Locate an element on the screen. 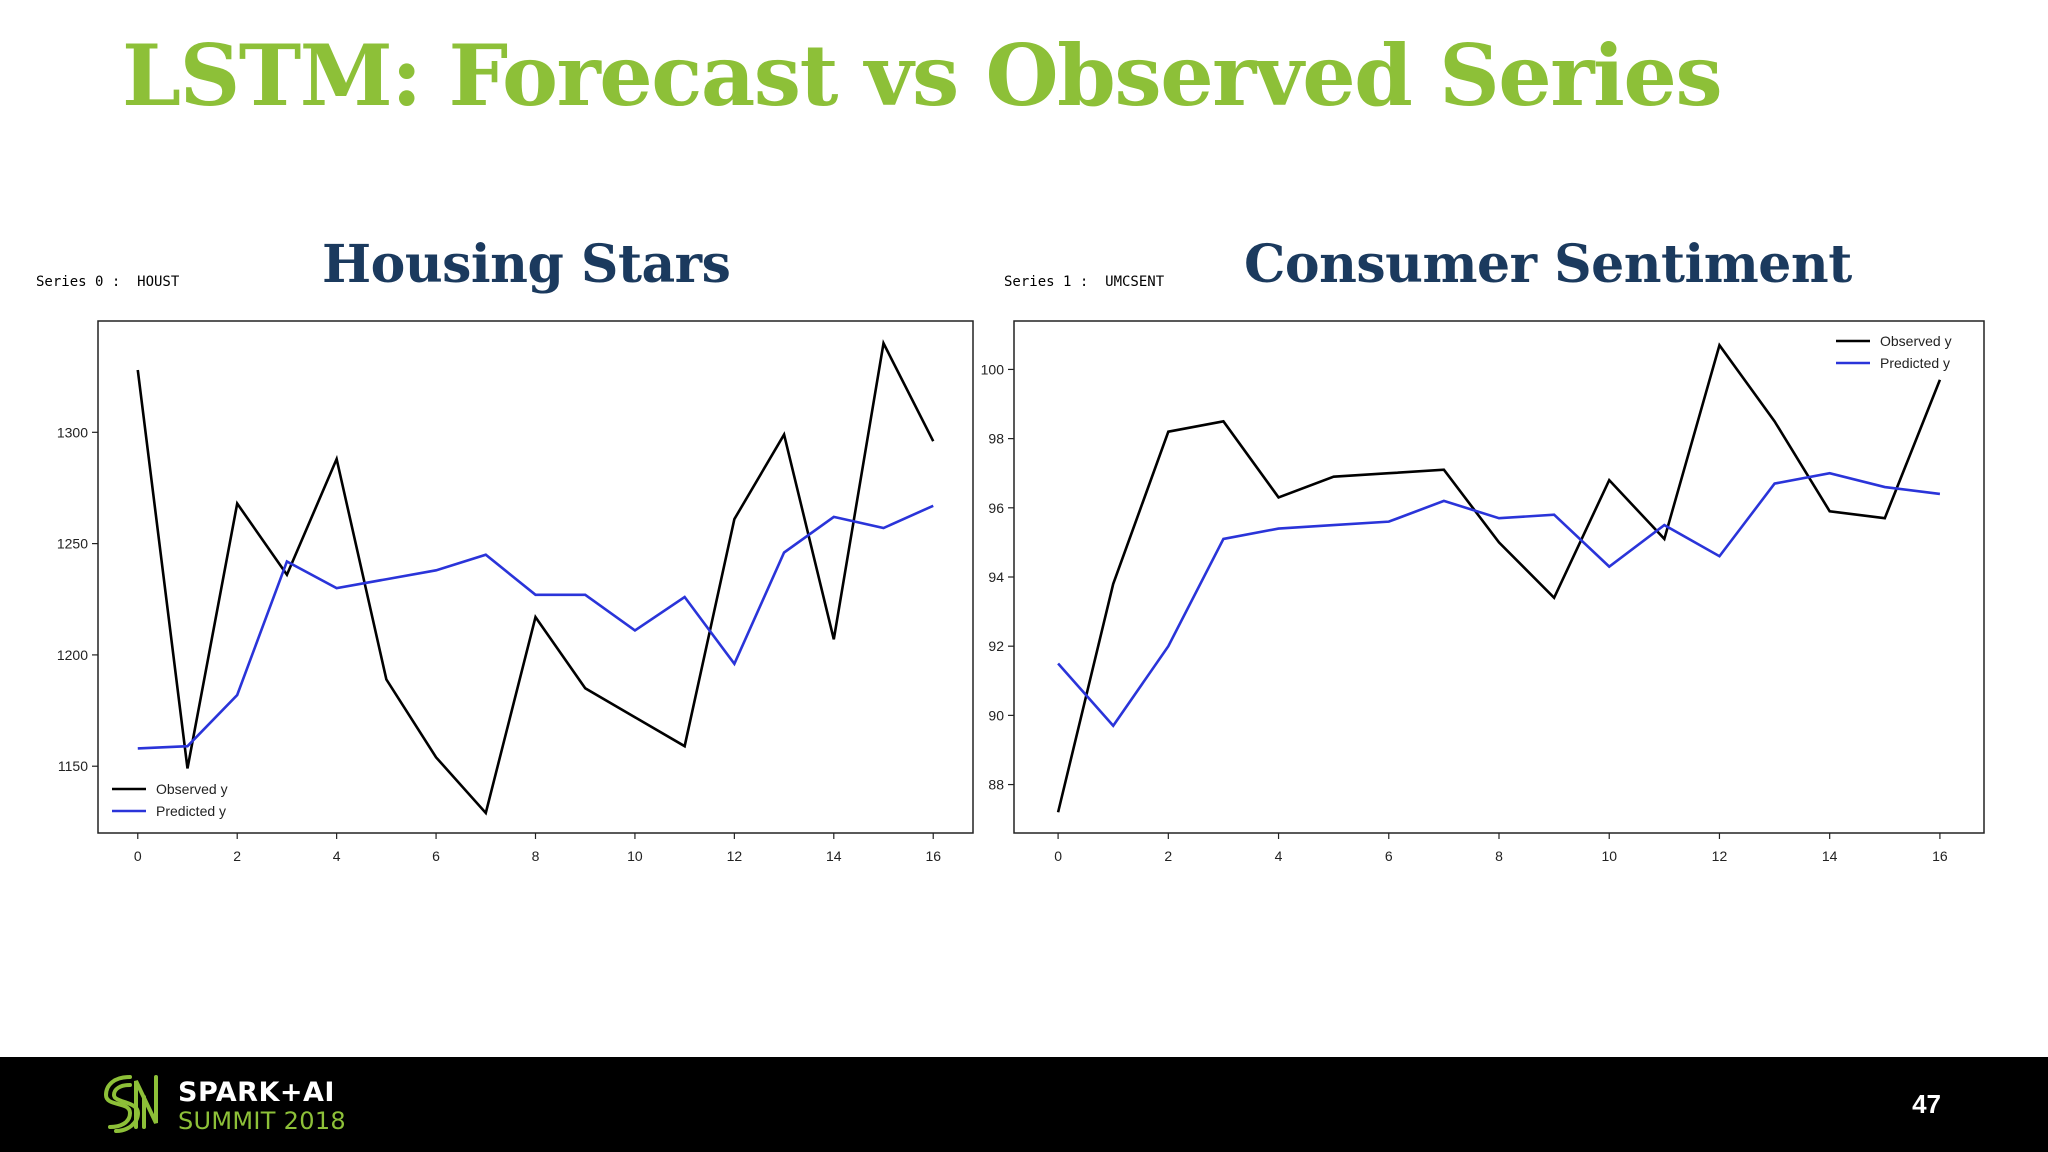 This screenshot has width=2048, height=1152. y-tick-label: 1300 is located at coordinates (72, 432).